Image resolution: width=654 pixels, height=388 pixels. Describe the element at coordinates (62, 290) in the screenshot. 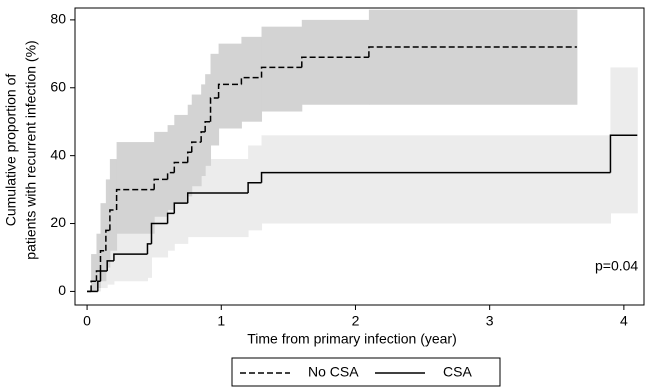

I see `y-tick-label: 0` at that location.